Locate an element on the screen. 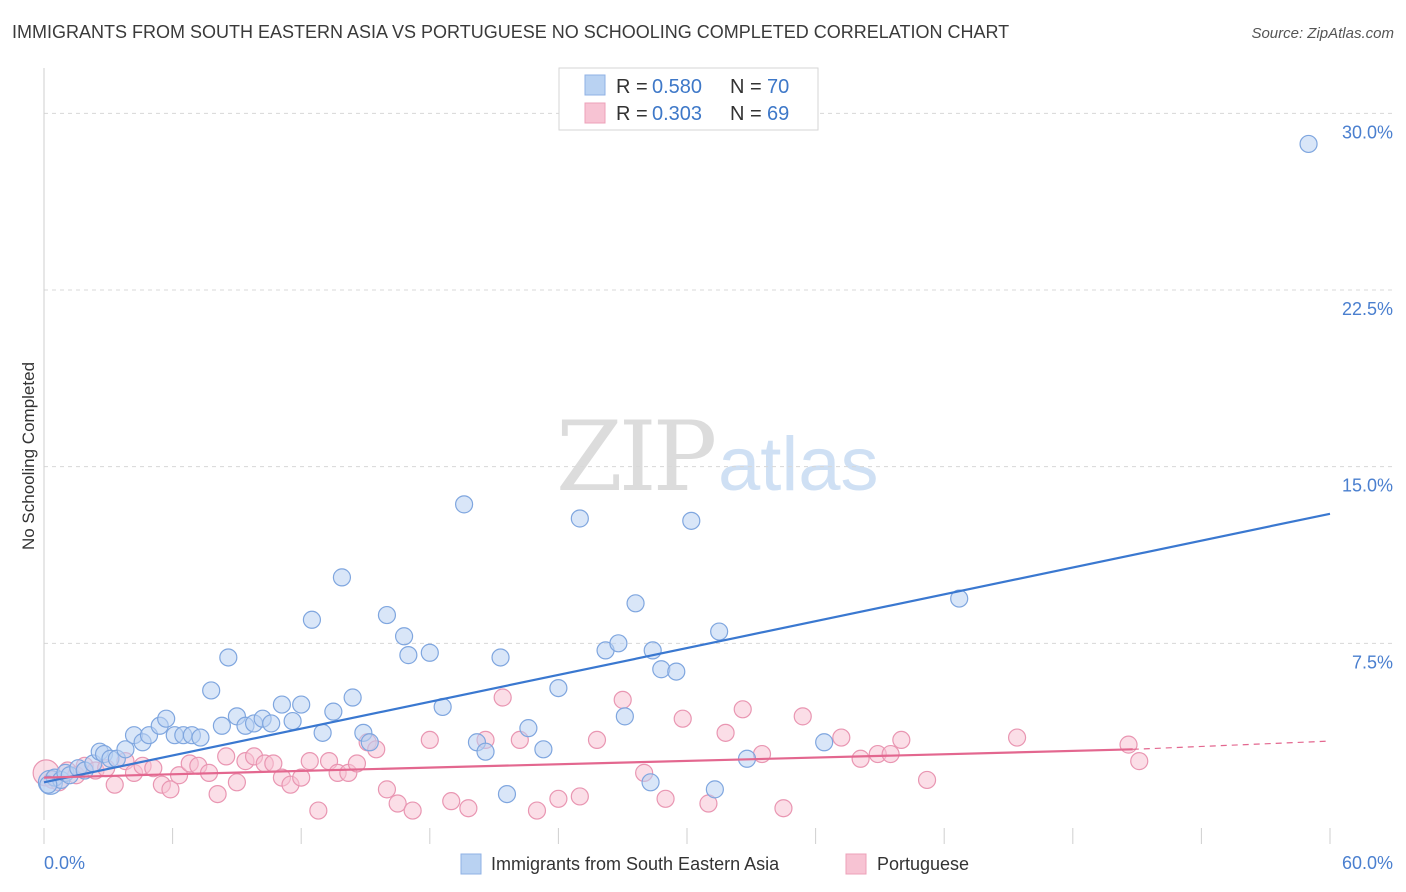 The height and width of the screenshot is (892, 1406). watermark-atlas: atlas is located at coordinates (798, 464).